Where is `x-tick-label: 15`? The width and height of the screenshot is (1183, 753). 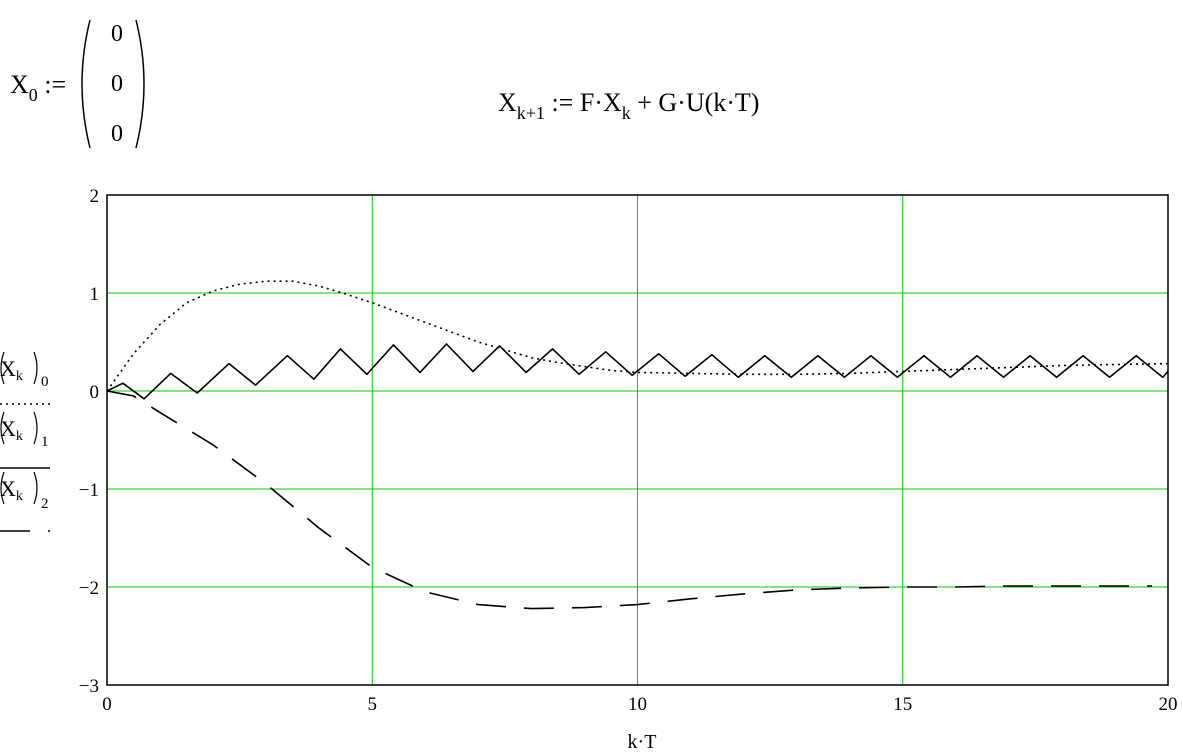
x-tick-label: 15 is located at coordinates (902, 704).